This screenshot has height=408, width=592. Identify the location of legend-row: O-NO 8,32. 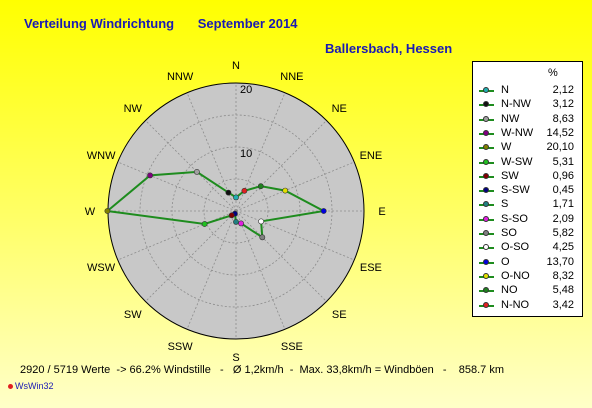
(527, 277).